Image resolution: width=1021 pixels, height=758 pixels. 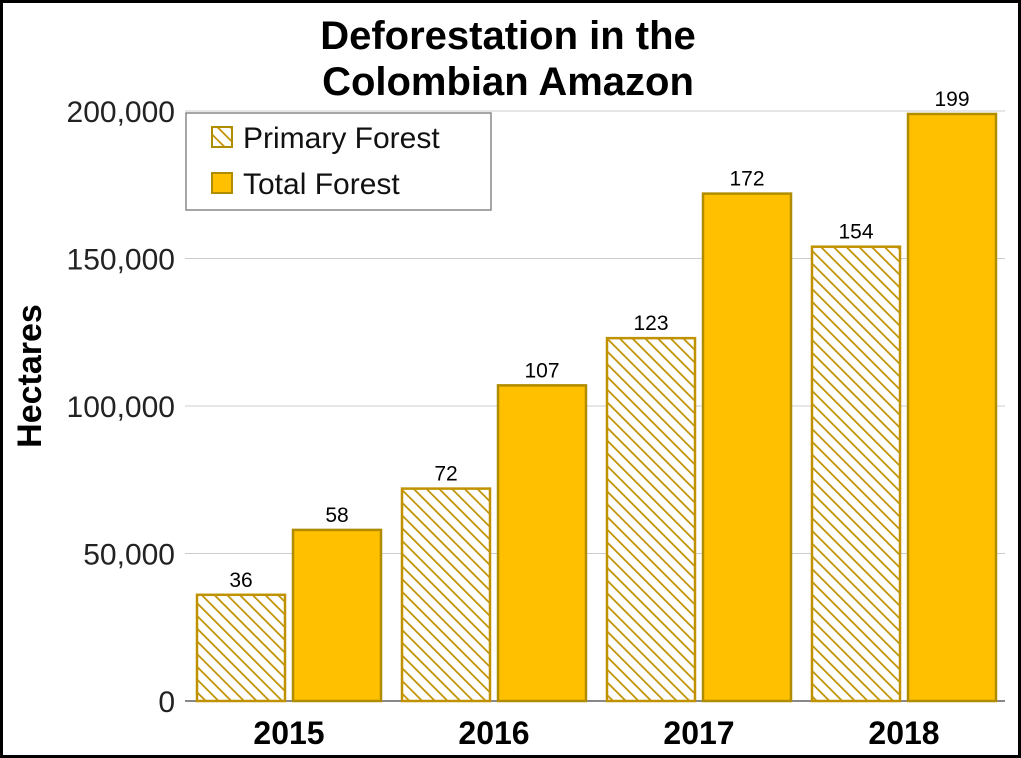 I want to click on y-tick-label: 100,000, so click(x=121, y=407).